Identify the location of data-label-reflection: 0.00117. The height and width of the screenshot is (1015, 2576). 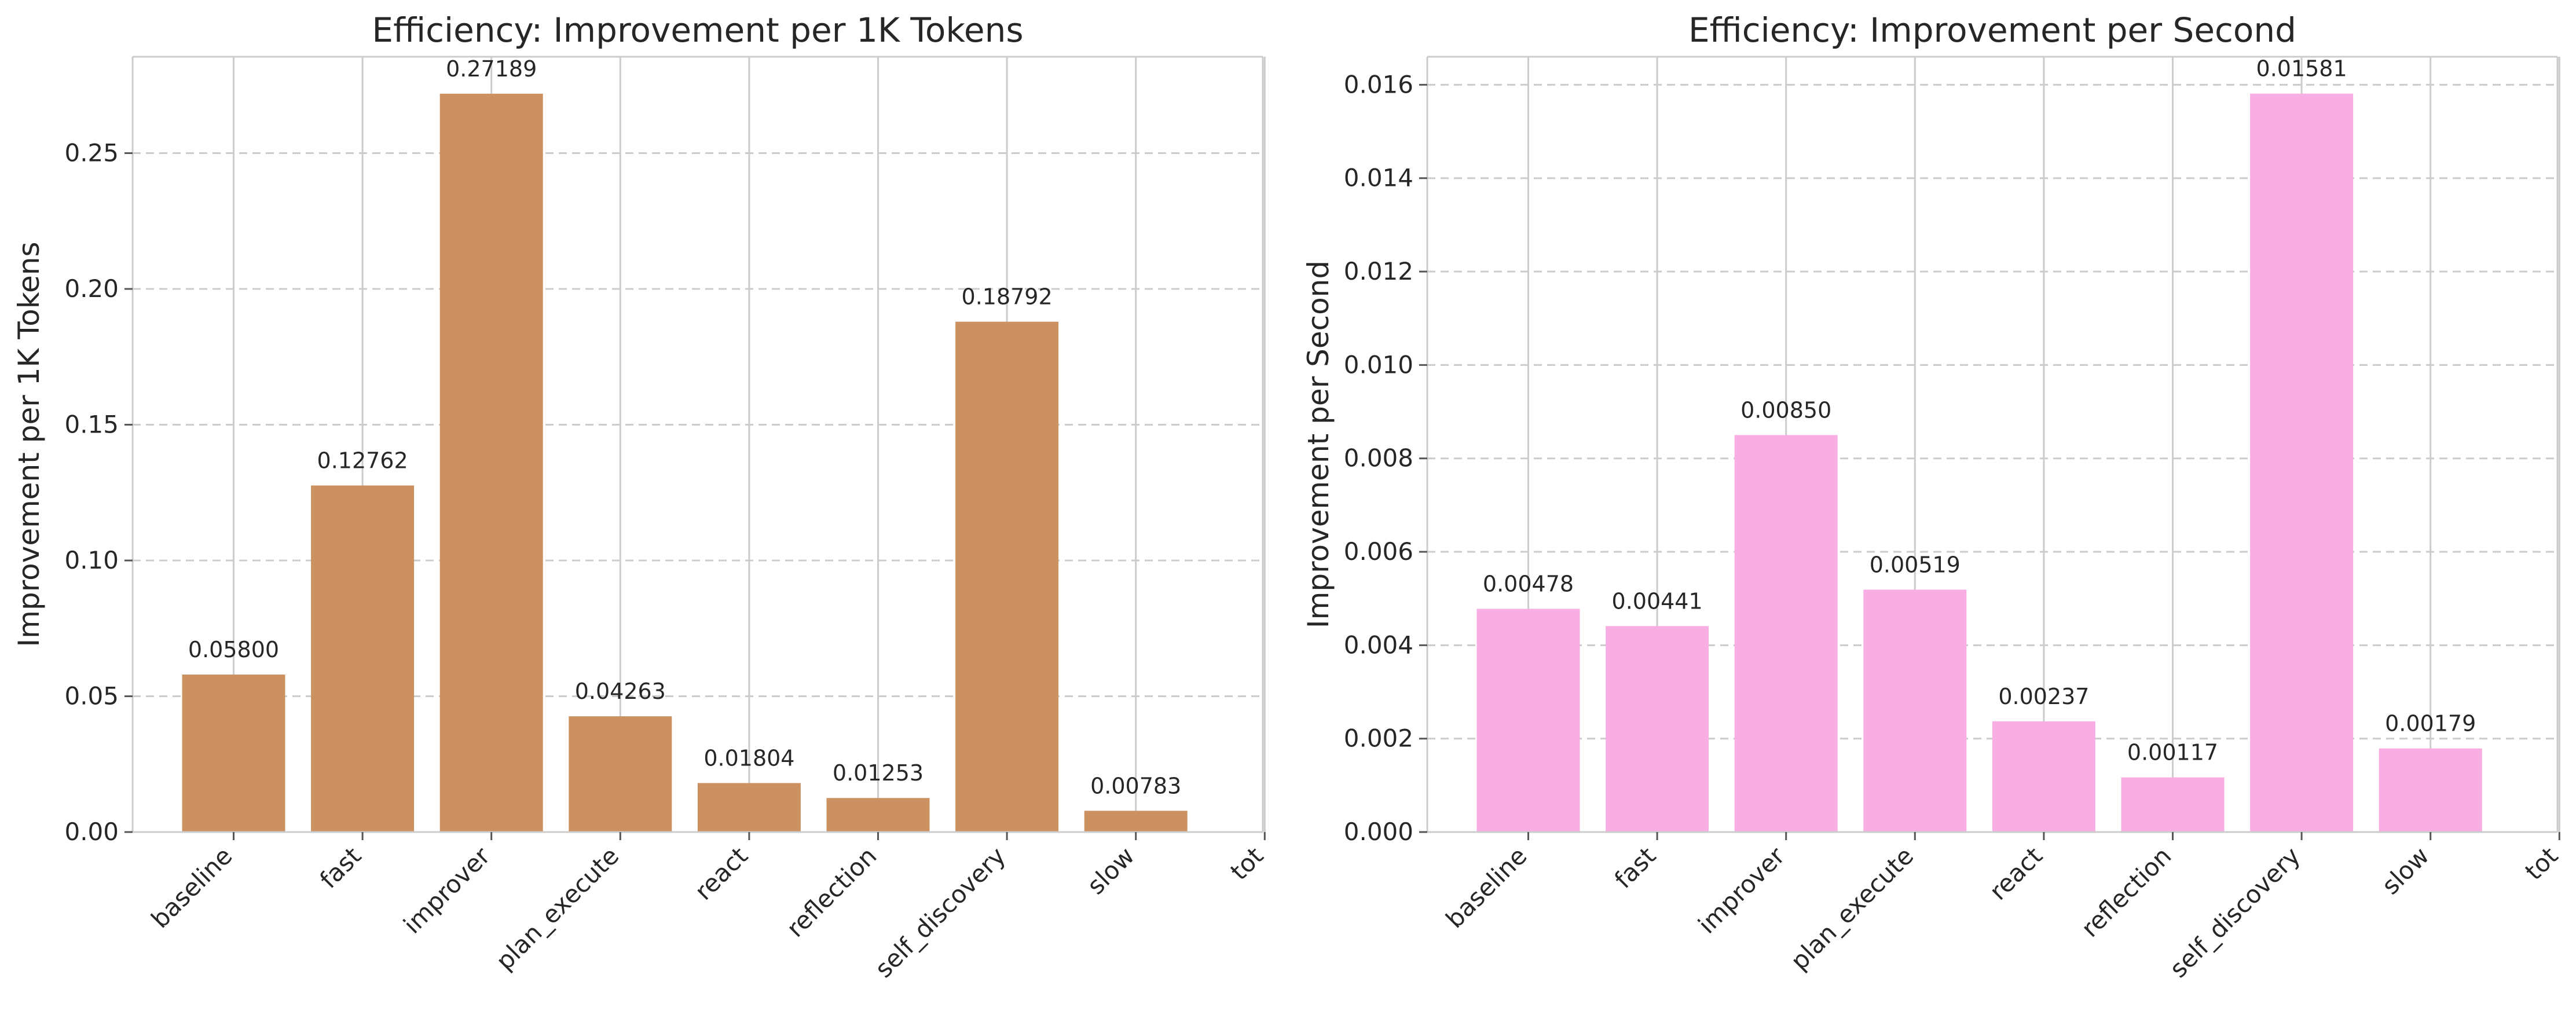
(2172, 752).